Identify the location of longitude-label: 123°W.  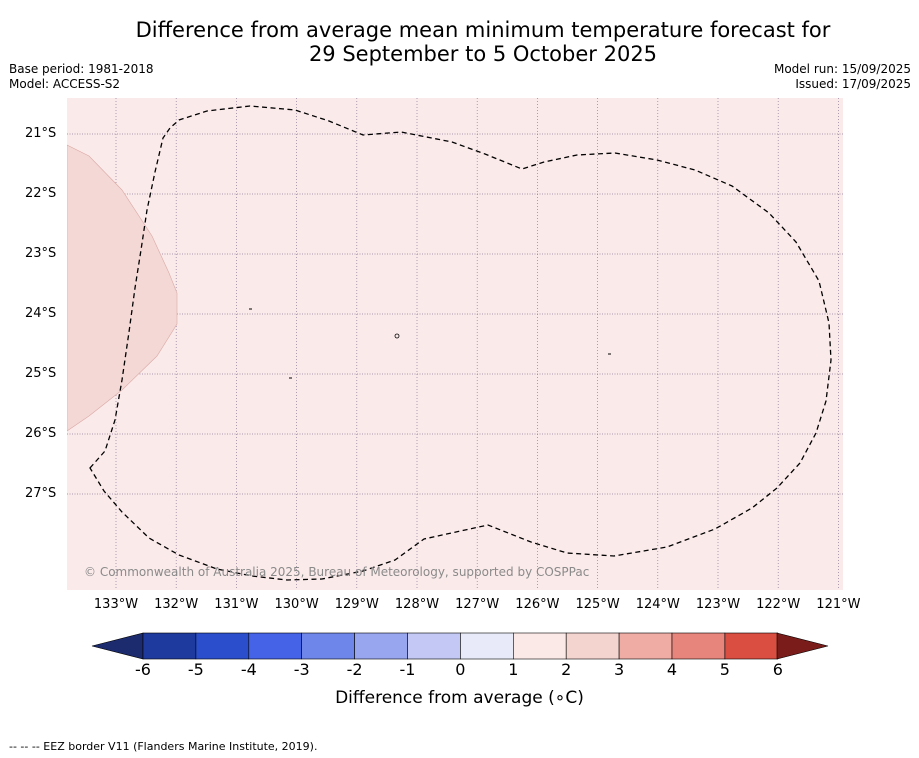
(718, 604).